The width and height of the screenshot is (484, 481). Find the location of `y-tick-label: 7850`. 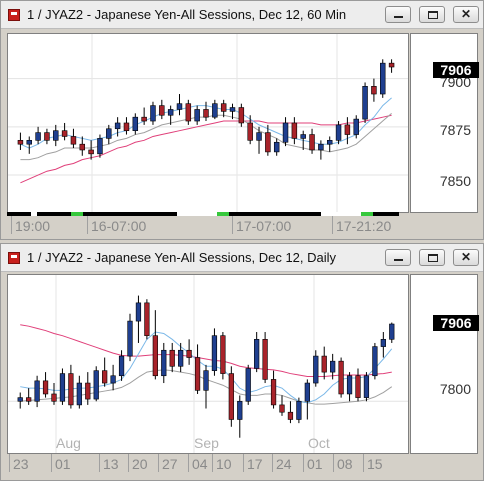

y-tick-label: 7850 is located at coordinates (455, 181).